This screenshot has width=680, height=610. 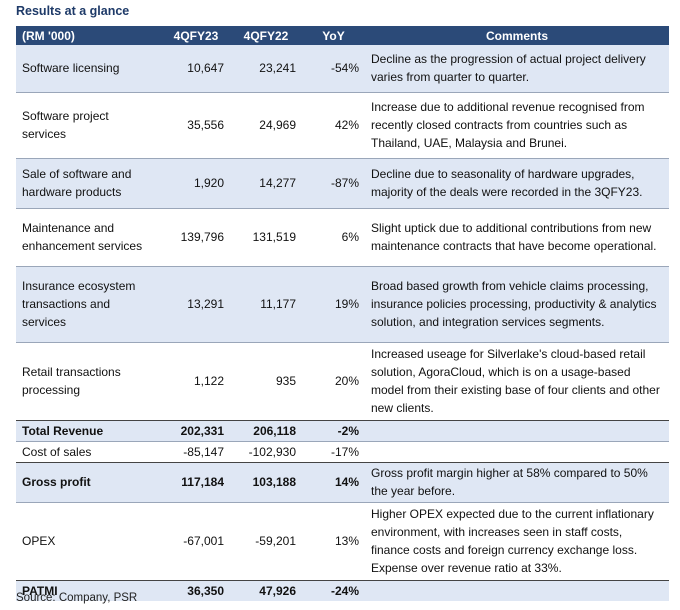 What do you see at coordinates (89, 68) in the screenshot?
I see `row-metric: Software licensing` at bounding box center [89, 68].